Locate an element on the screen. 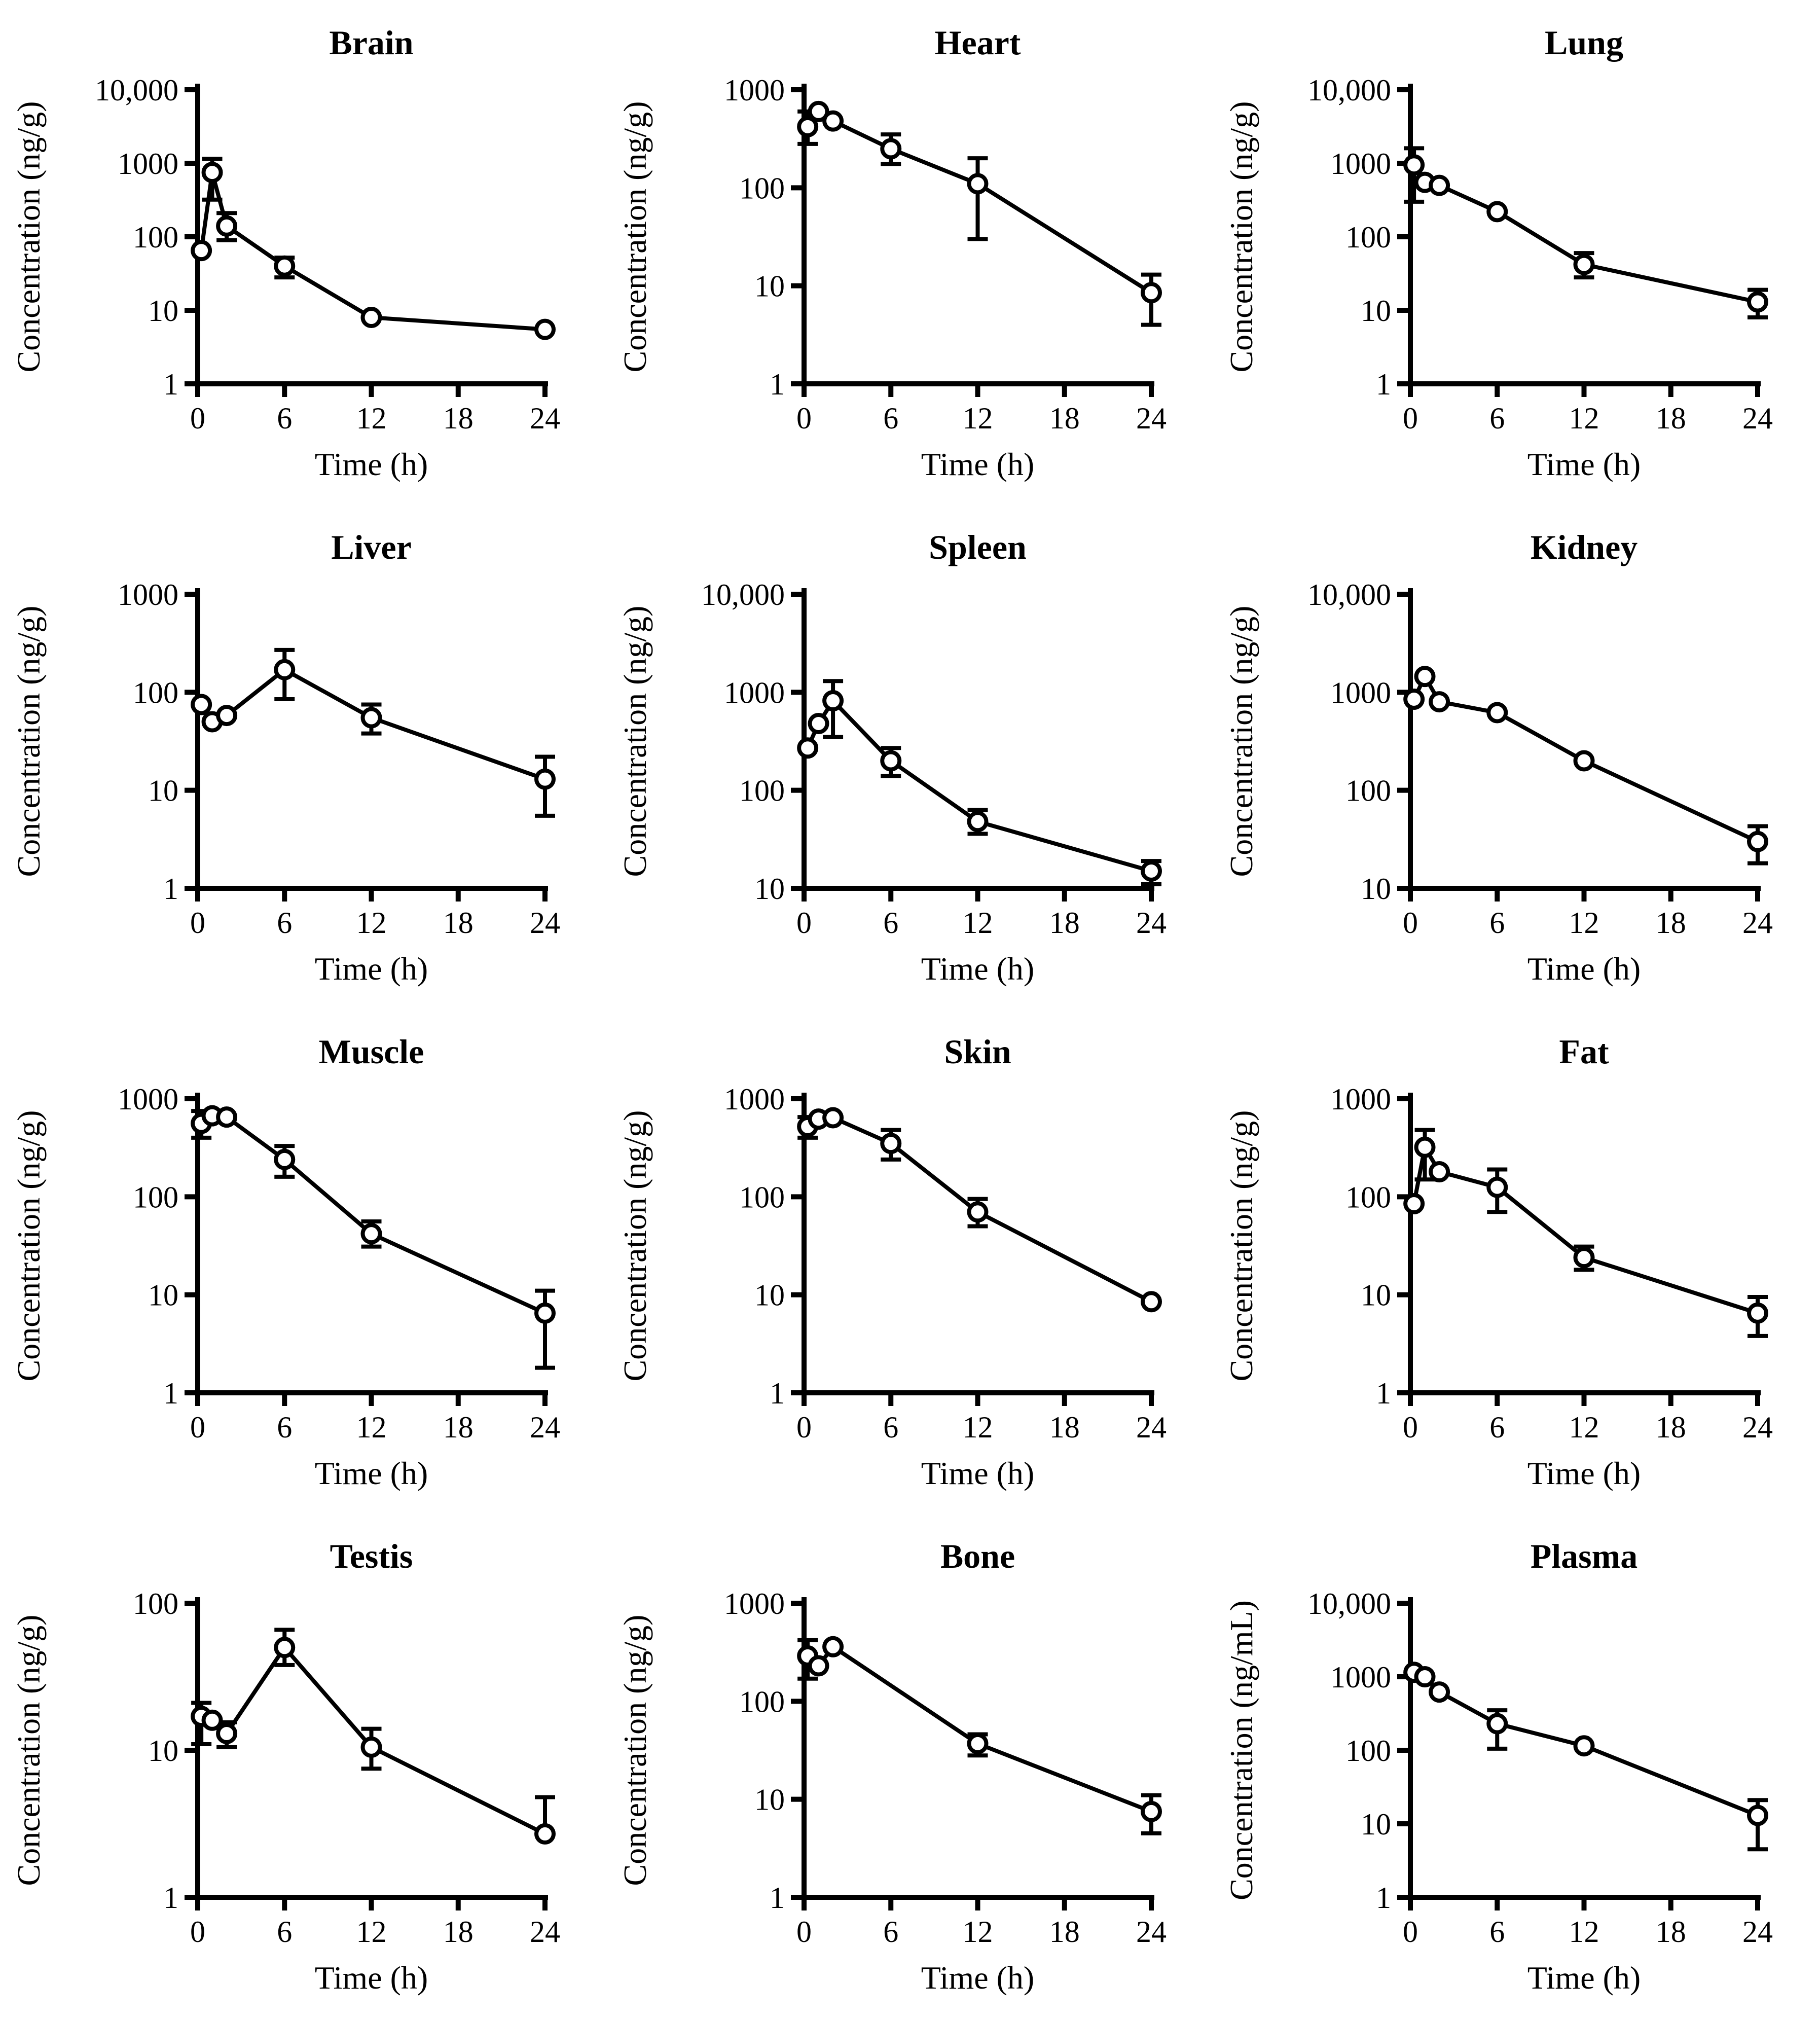  data-line is located at coordinates (1585, 234).